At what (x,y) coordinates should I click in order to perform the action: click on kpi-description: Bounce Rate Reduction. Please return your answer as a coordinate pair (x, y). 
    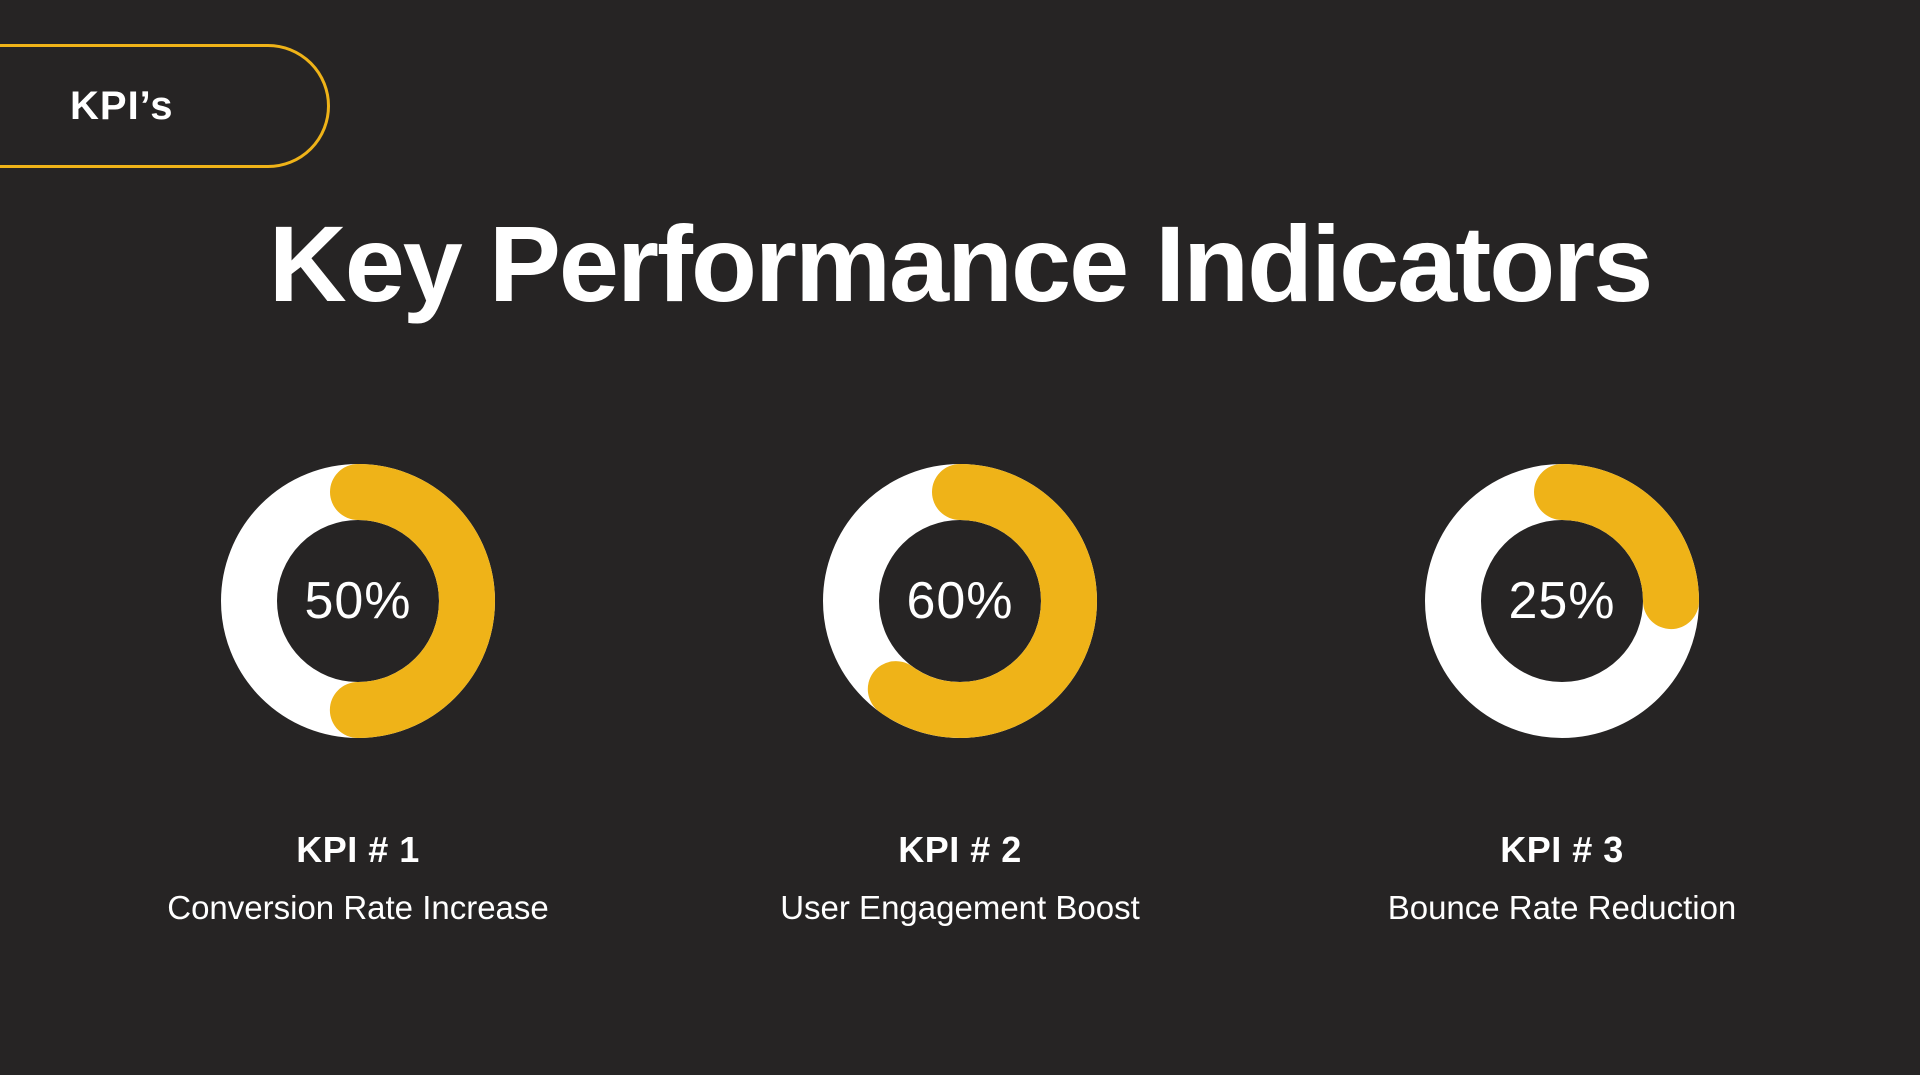
    Looking at the image, I should click on (1562, 907).